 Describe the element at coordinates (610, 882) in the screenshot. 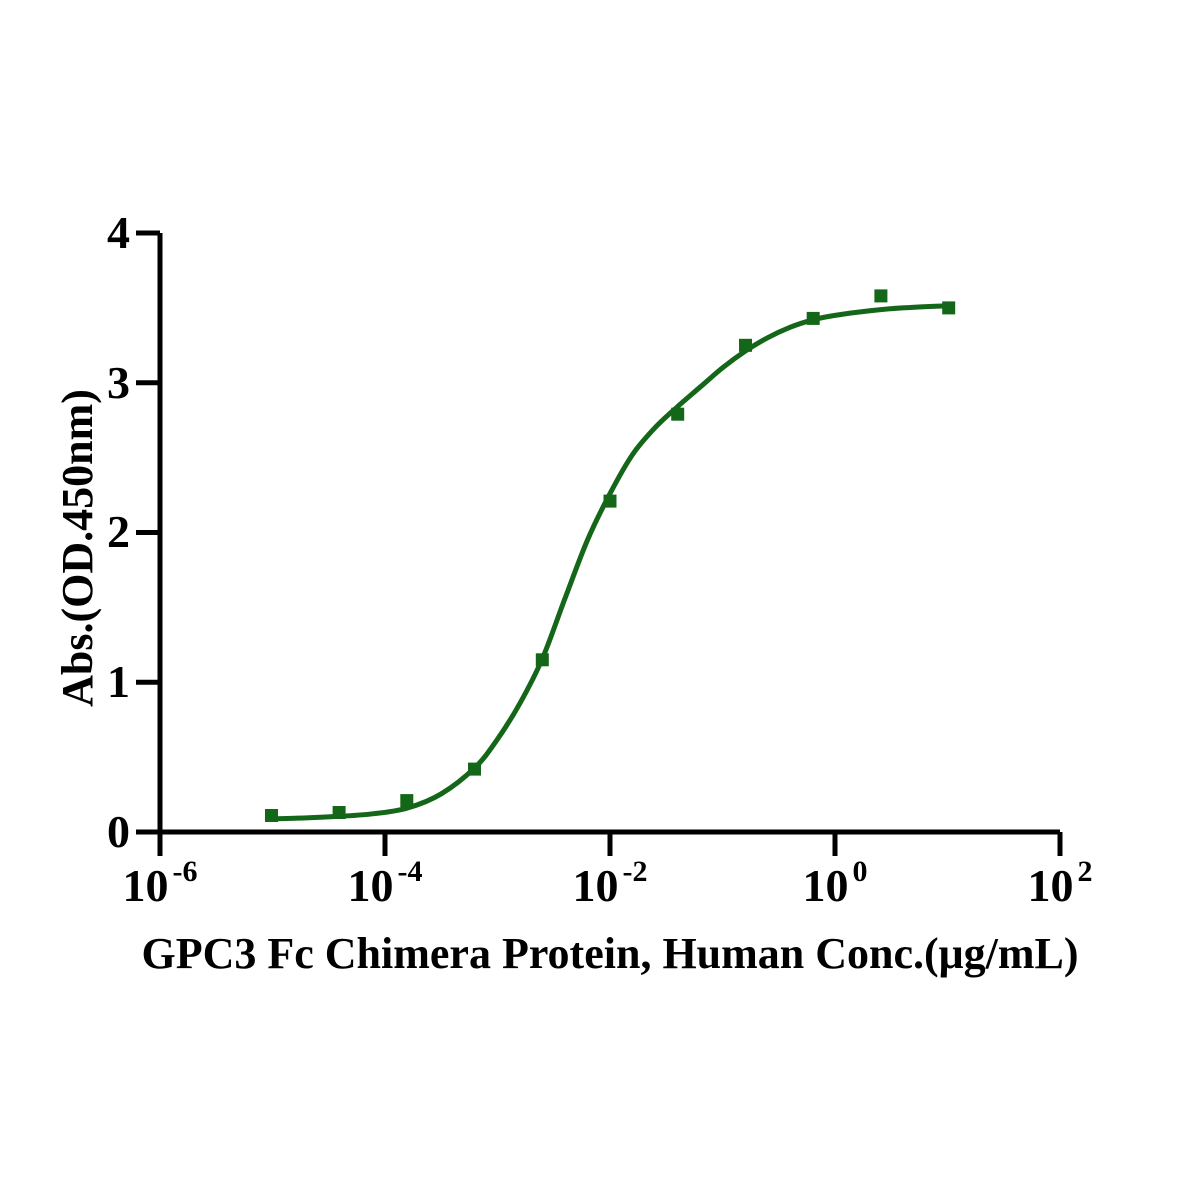

I see `x-tick-label-1e-2: 10 -2` at that location.